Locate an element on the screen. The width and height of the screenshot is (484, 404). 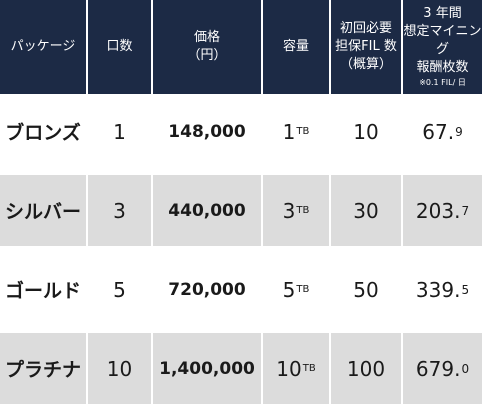
row-silver-reward-dec: 7 is located at coordinates (465, 210).